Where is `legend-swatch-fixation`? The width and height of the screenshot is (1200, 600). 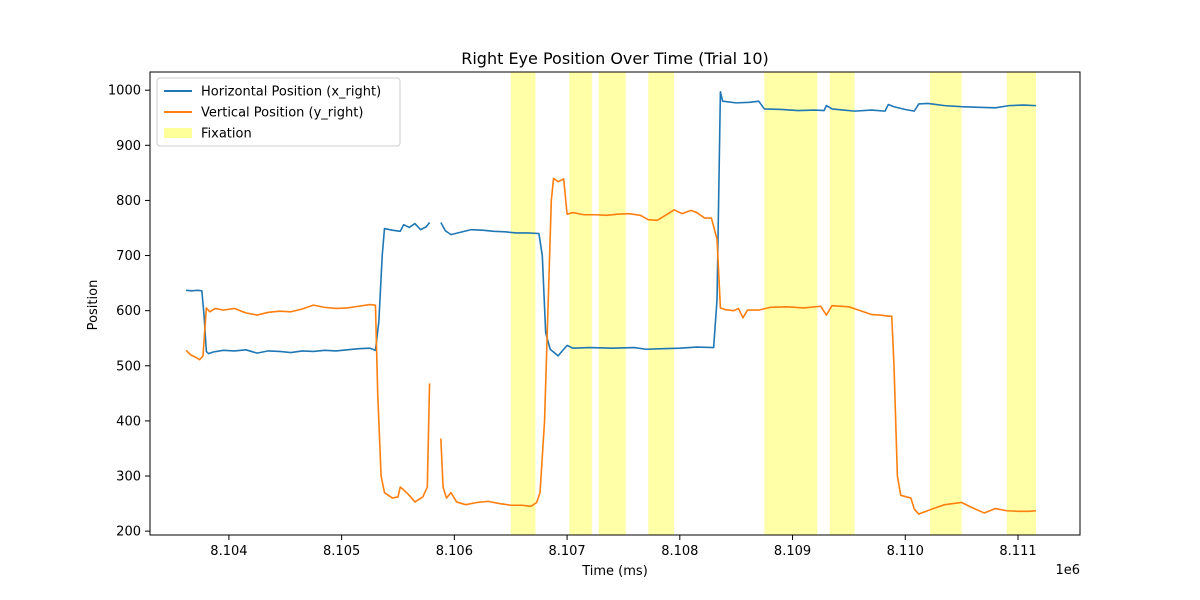
legend-swatch-fixation is located at coordinates (178, 133).